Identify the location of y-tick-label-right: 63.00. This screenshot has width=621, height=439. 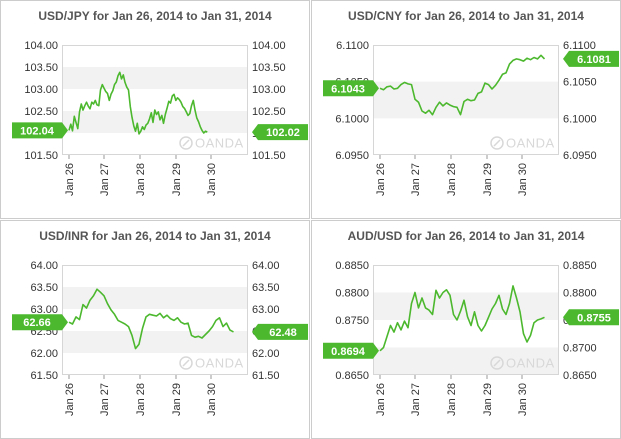
(266, 310).